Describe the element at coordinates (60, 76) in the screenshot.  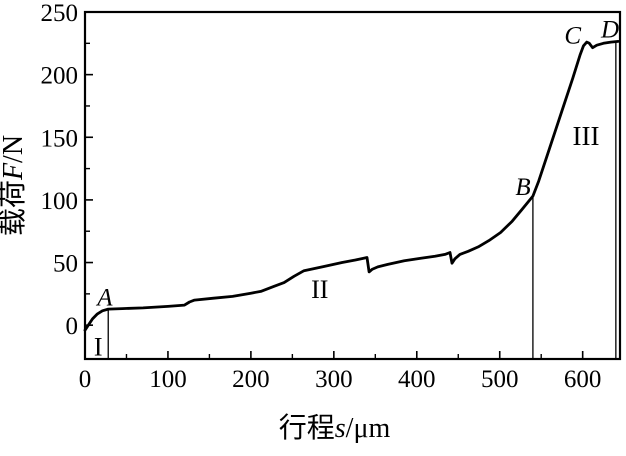
I see `y-tick-label: 200` at that location.